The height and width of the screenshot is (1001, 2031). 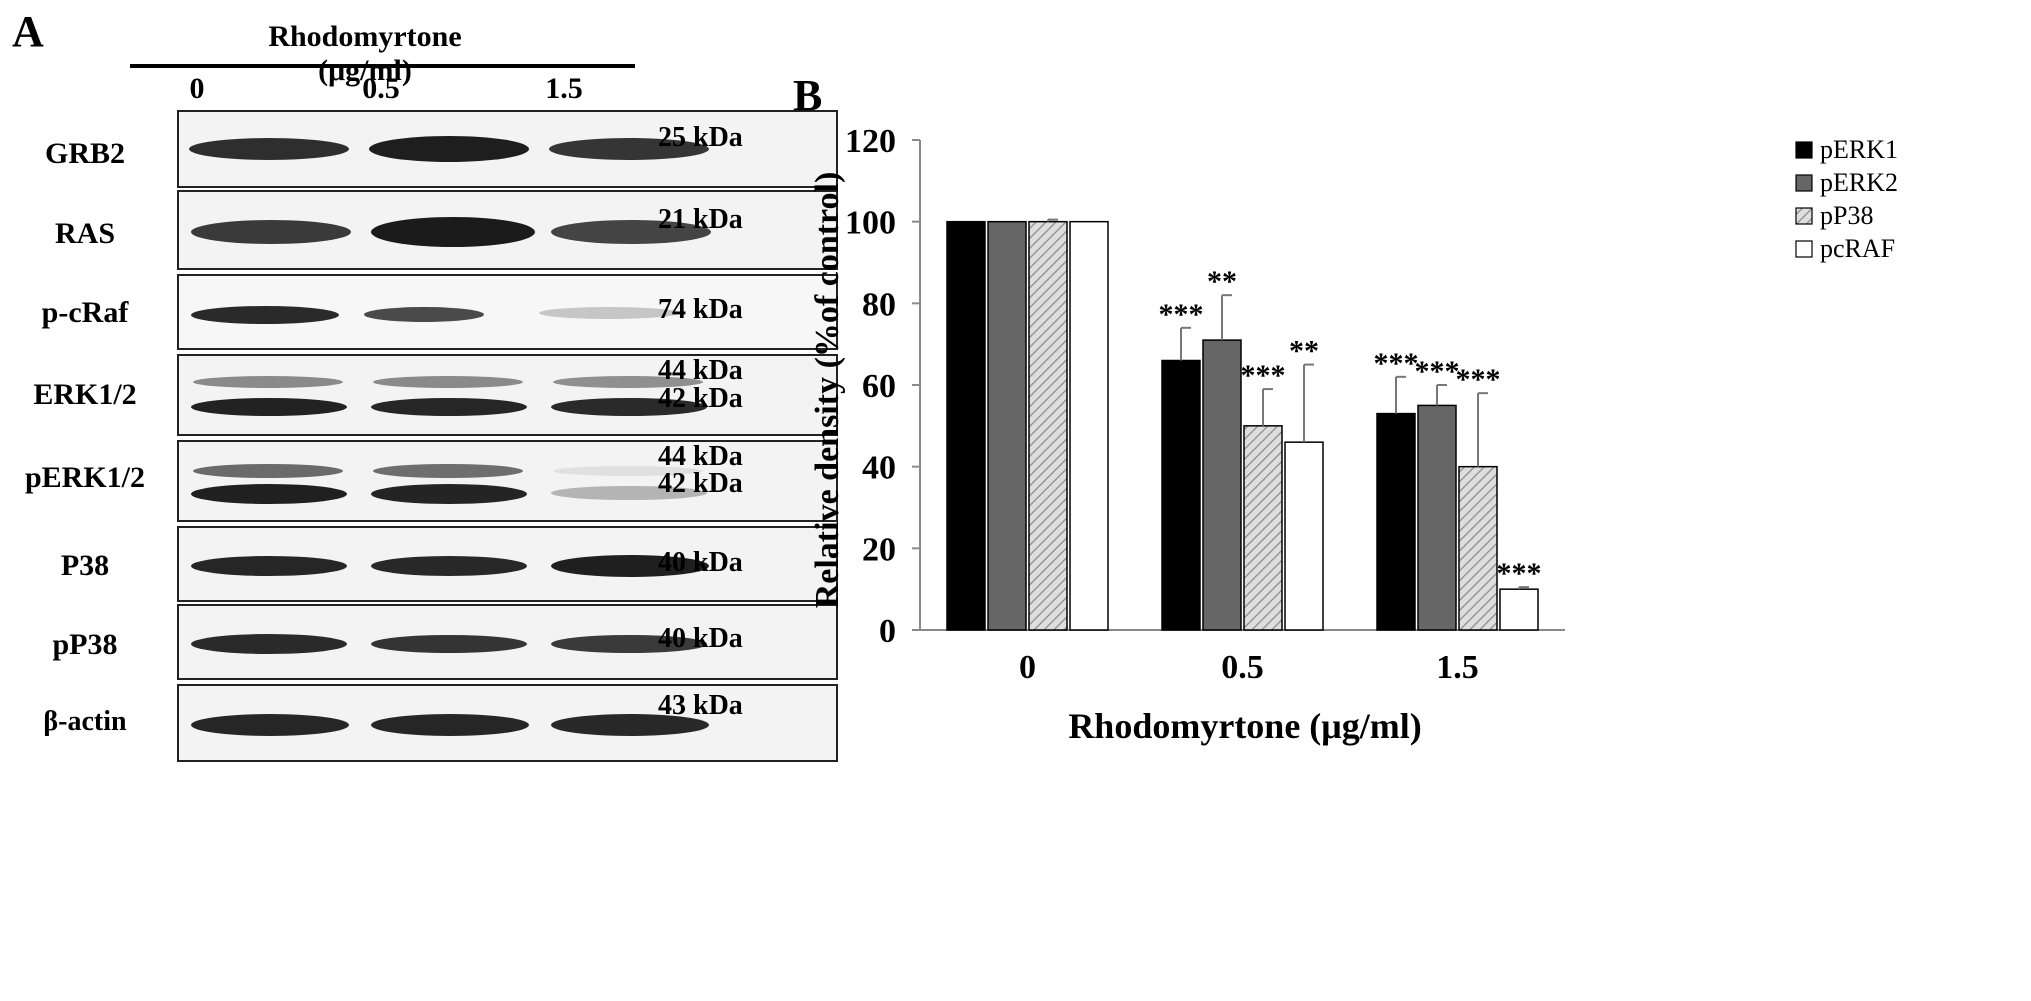 What do you see at coordinates (84, 233) in the screenshot?
I see `protein-label-ras: RAS` at bounding box center [84, 233].